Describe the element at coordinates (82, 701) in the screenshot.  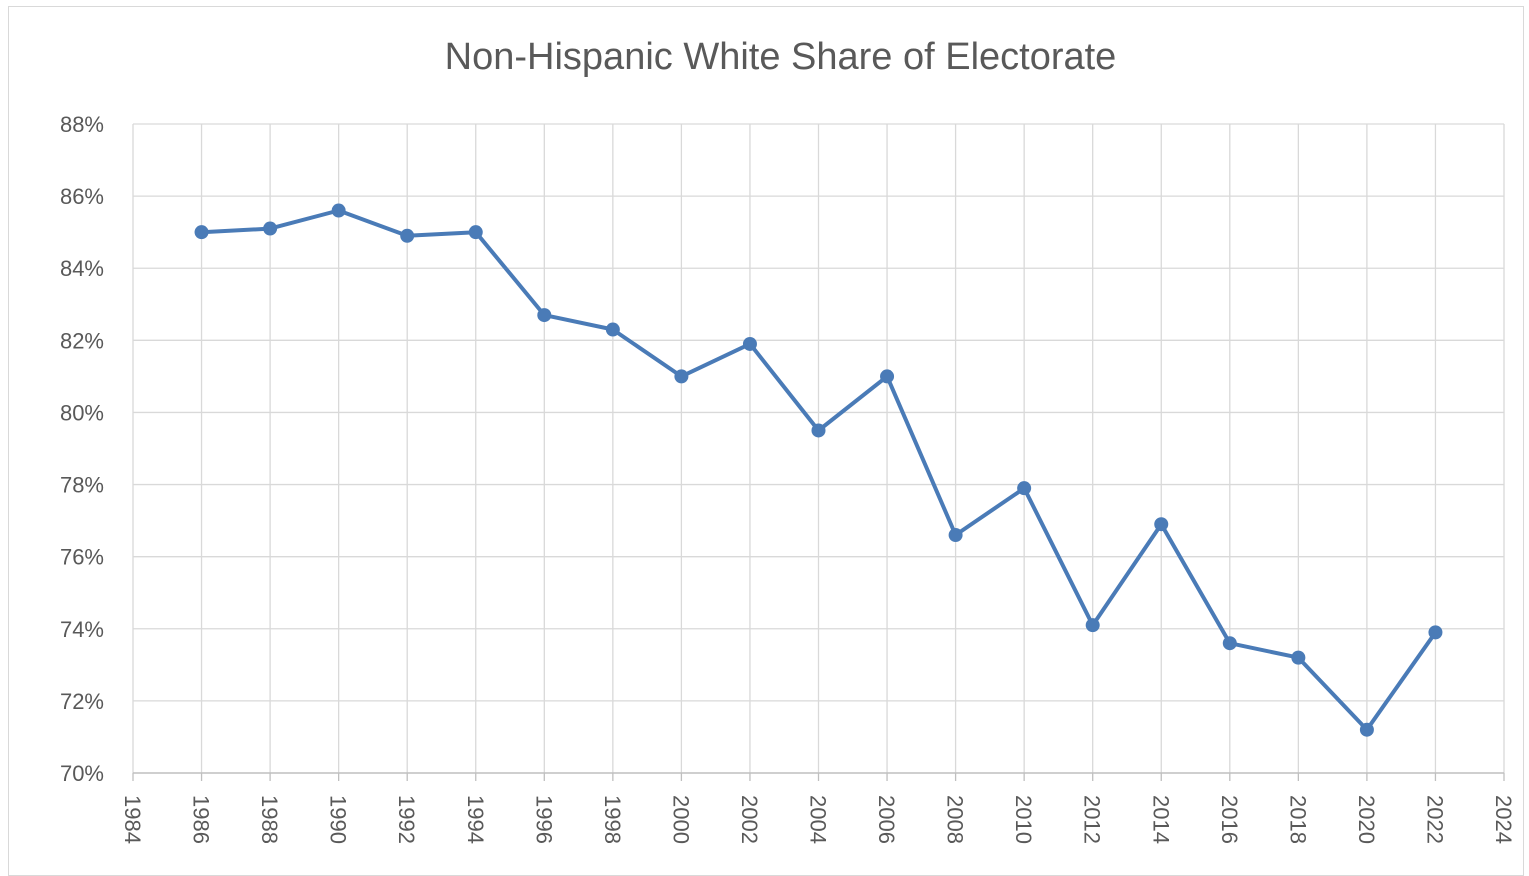
I see `y-tick-label: 72%` at that location.